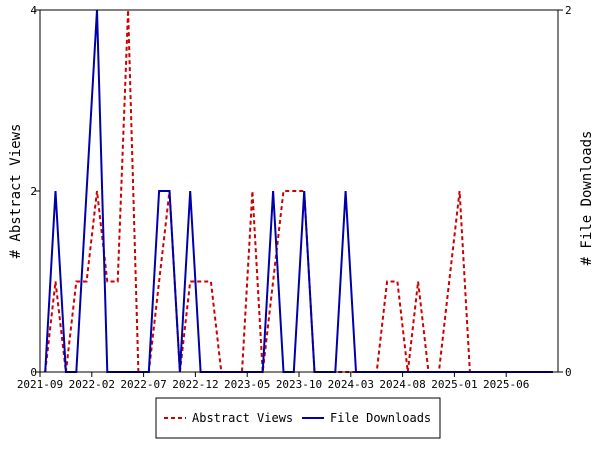 The image size is (600, 450). What do you see at coordinates (568, 10) in the screenshot?
I see `y-tick-label-right: 2` at bounding box center [568, 10].